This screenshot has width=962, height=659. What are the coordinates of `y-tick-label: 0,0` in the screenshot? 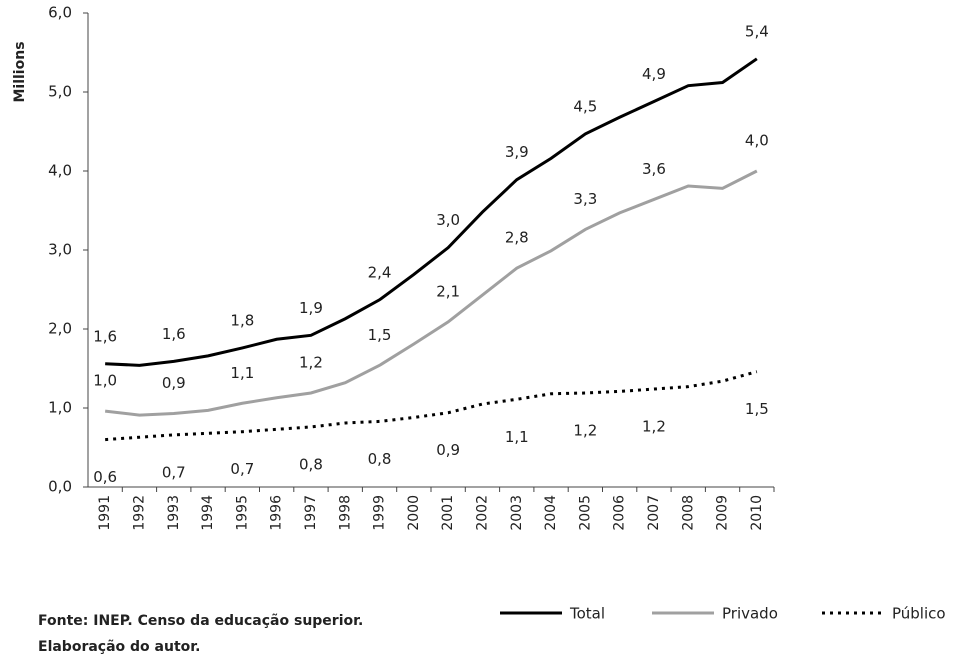 It's located at (60, 487).